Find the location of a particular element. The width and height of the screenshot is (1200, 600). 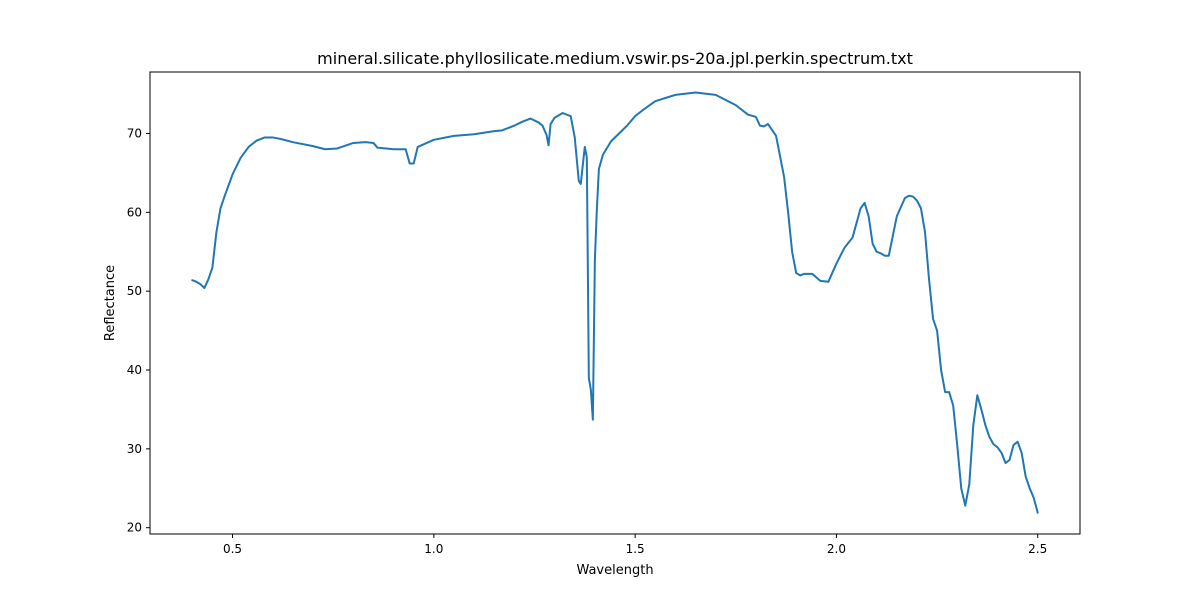

x-axis: 0.5 1.0 1.5 2.0 2.5 is located at coordinates (635, 545).